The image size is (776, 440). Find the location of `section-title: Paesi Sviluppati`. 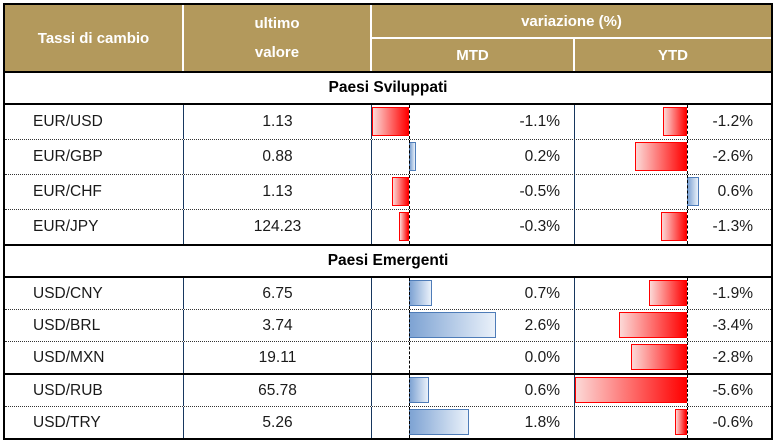

section-title: Paesi Sviluppati is located at coordinates (388, 87).